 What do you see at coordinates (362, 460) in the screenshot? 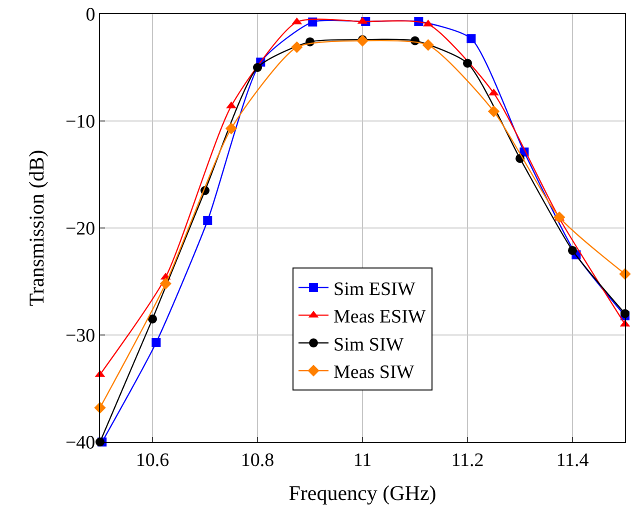
I see `x-tick-label: 11` at bounding box center [362, 460].